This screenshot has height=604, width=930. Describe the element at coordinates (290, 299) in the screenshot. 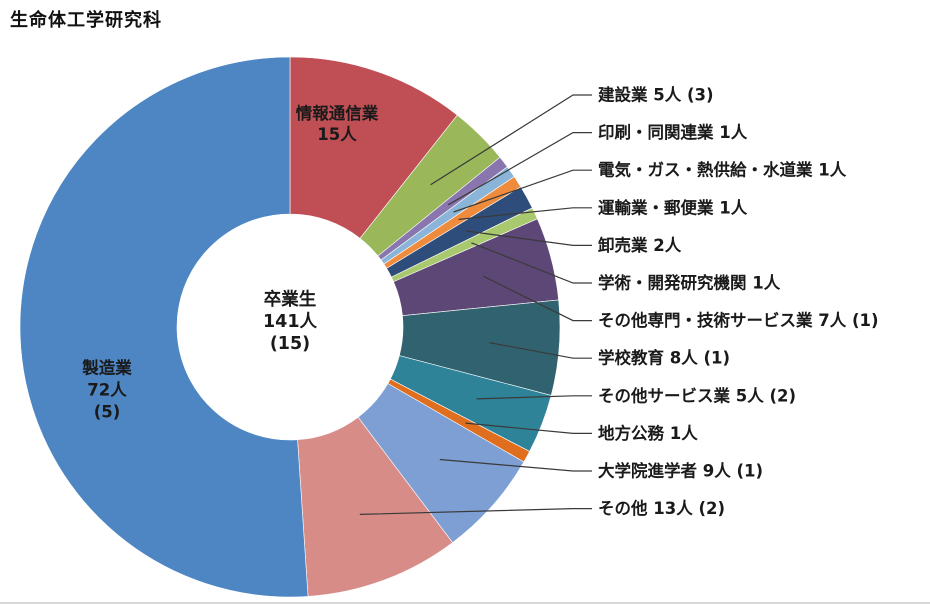

I see `donut-center-label: 卒業生` at that location.